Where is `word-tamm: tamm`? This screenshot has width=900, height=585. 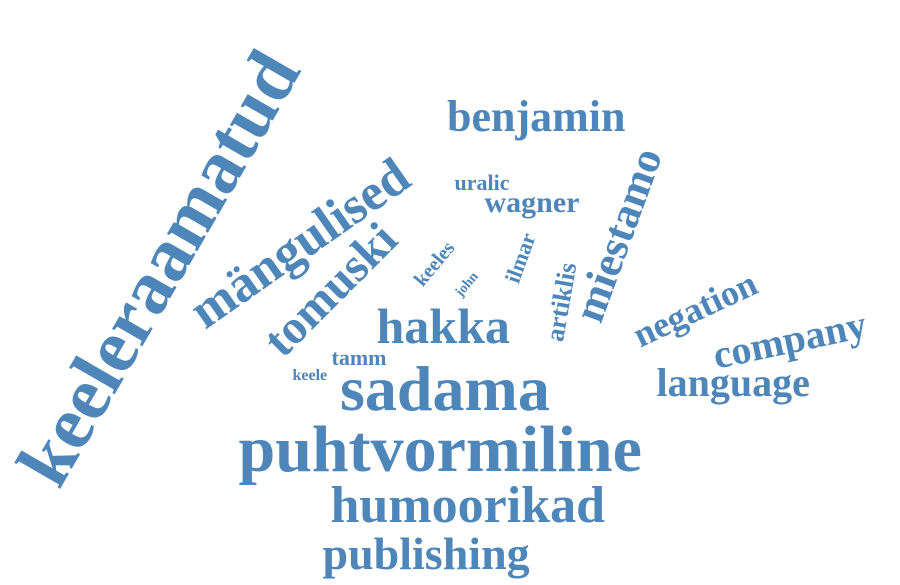
word-tamm: tamm is located at coordinates (359, 357).